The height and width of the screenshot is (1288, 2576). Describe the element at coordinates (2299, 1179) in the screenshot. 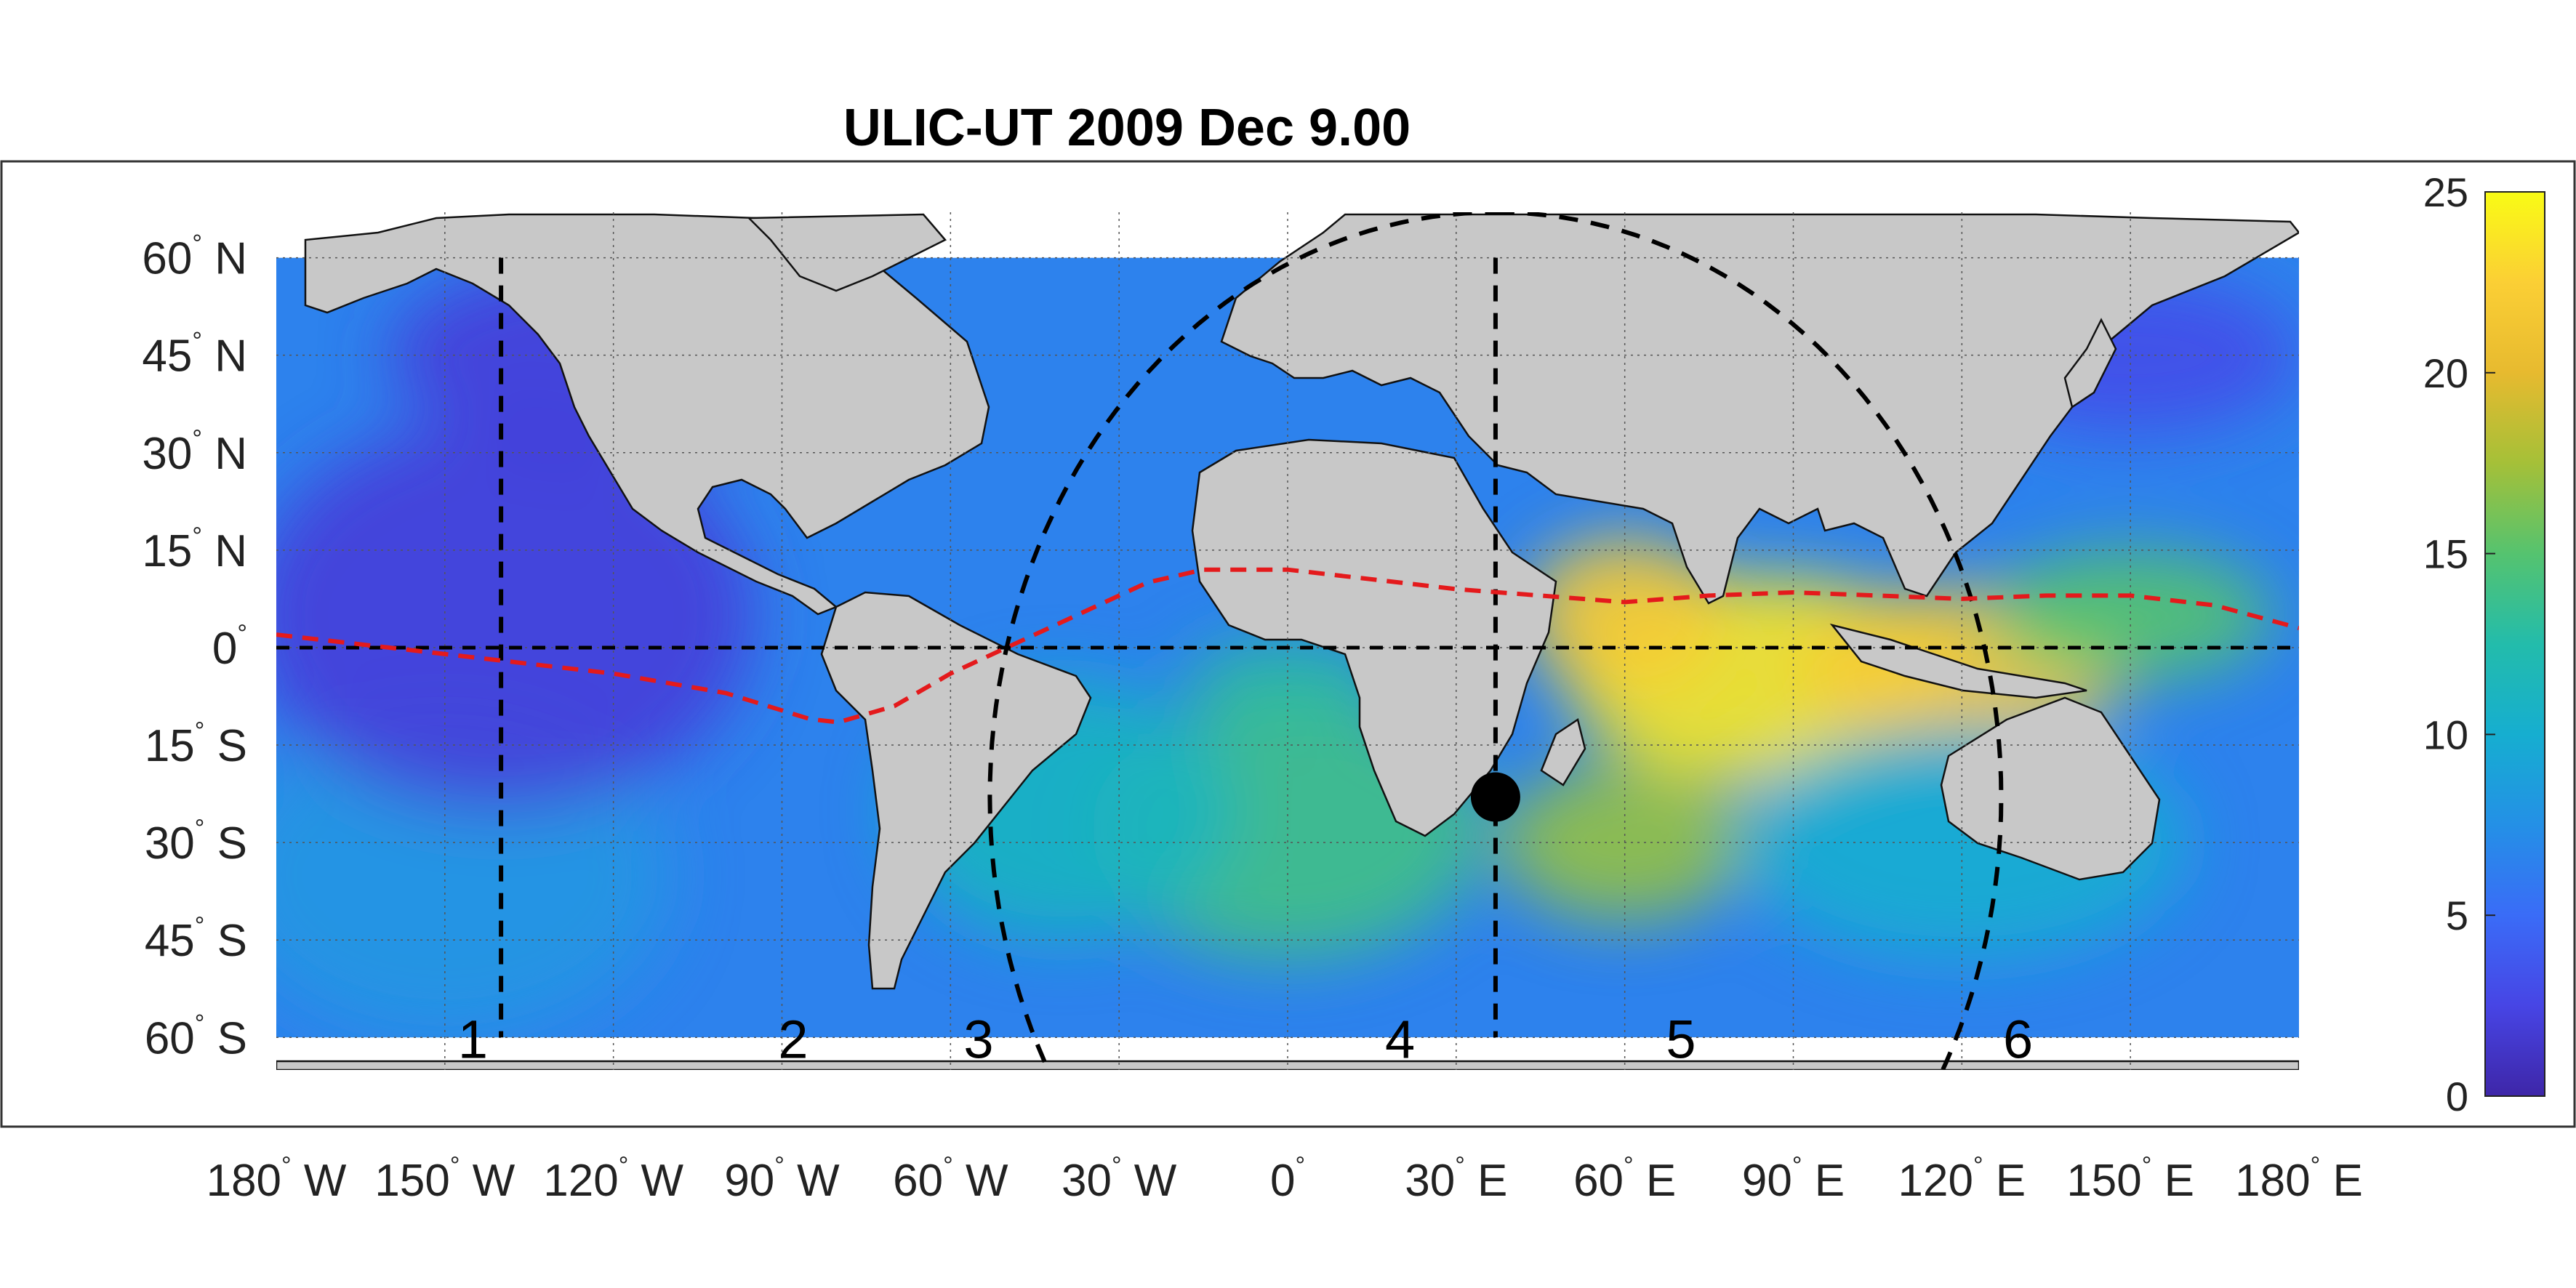

I see `lon-tick-label: 180° E` at that location.